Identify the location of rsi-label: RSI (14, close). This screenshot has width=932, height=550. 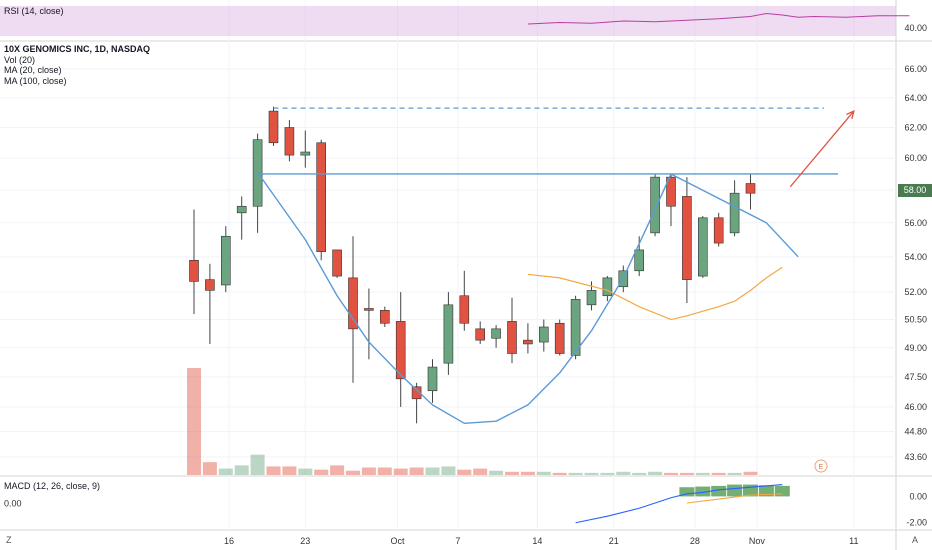
(34, 11).